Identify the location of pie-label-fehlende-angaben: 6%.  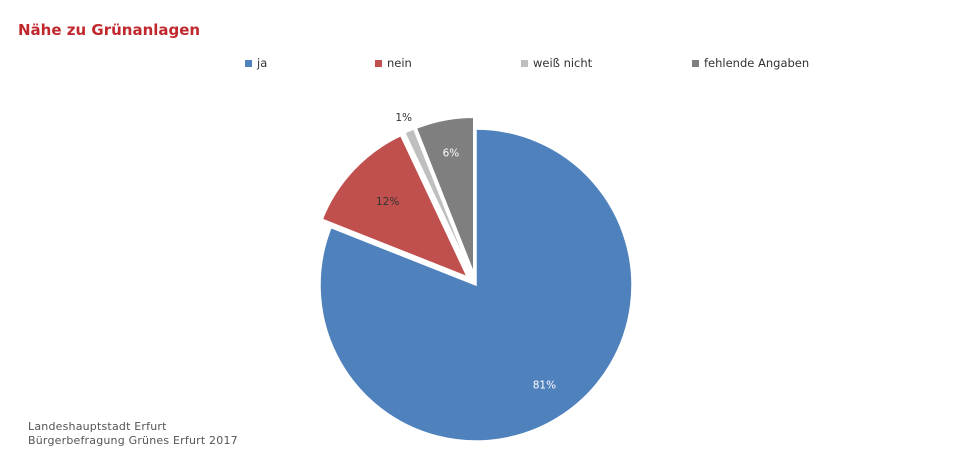
(451, 154).